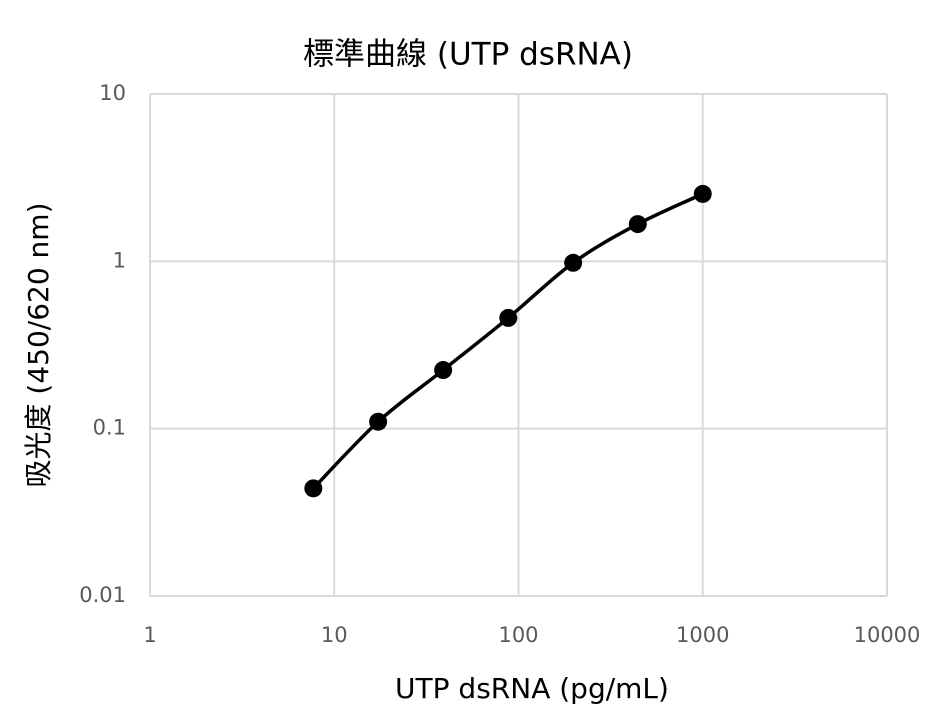 This screenshot has height=726, width=940. What do you see at coordinates (887, 635) in the screenshot?
I see `x-tick-label: 10000` at bounding box center [887, 635].